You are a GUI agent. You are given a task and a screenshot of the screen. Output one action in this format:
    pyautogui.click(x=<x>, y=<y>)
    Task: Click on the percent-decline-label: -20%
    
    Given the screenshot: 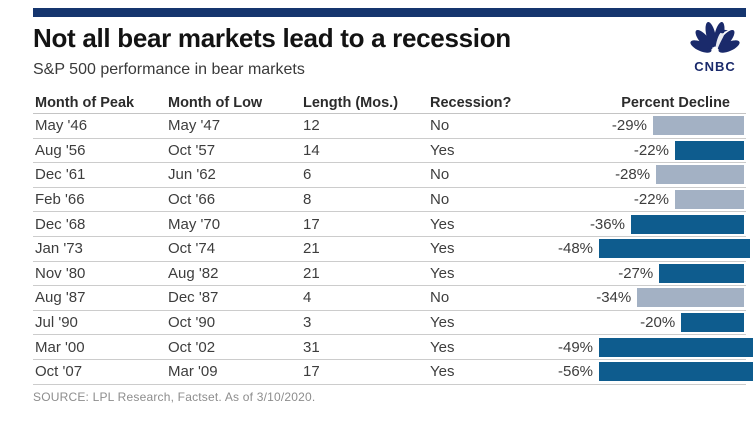 What is the action you would take?
    pyautogui.click(x=658, y=323)
    